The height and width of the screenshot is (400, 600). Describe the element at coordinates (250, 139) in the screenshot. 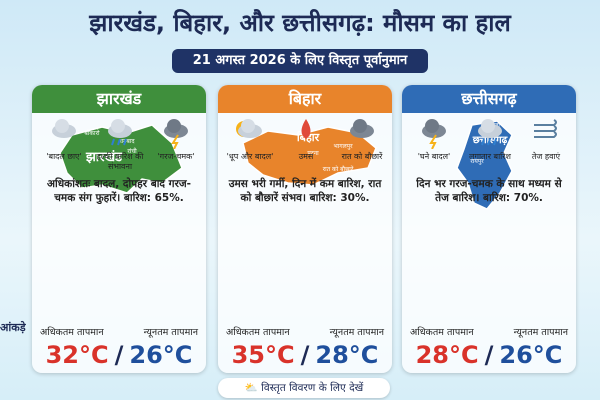

I see `weather-icon: 'धूप और बादल'` at that location.